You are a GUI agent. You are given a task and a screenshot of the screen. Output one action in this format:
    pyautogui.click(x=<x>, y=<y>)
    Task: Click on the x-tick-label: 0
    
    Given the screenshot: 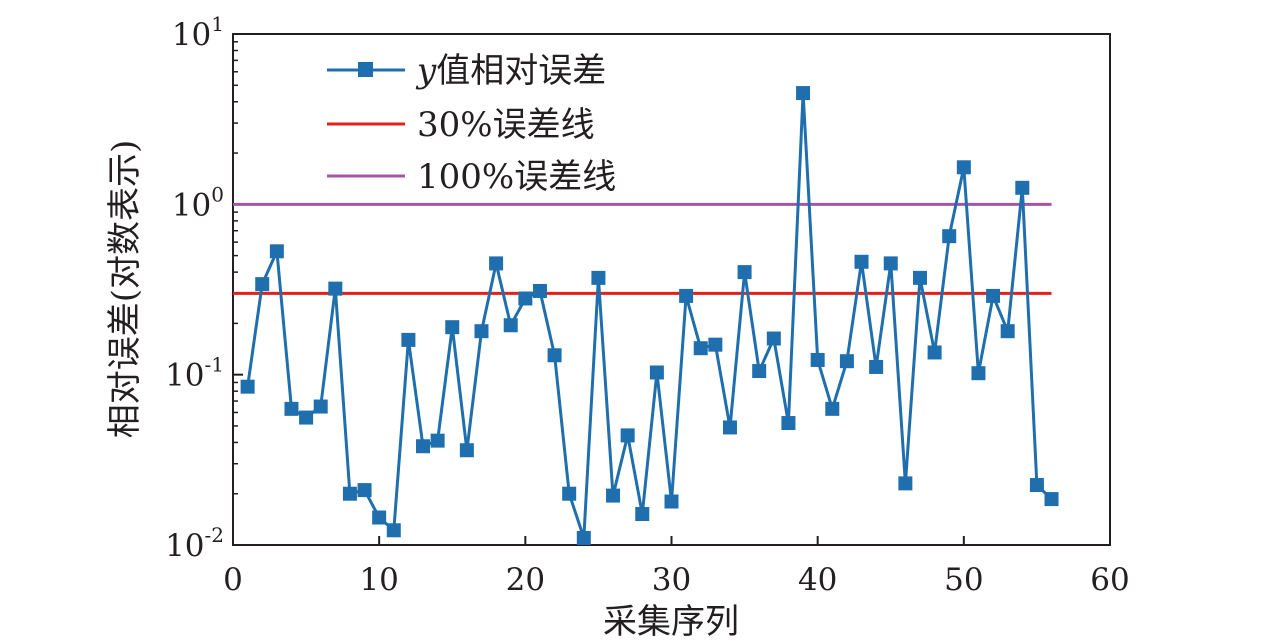 What is the action you would take?
    pyautogui.click(x=233, y=580)
    